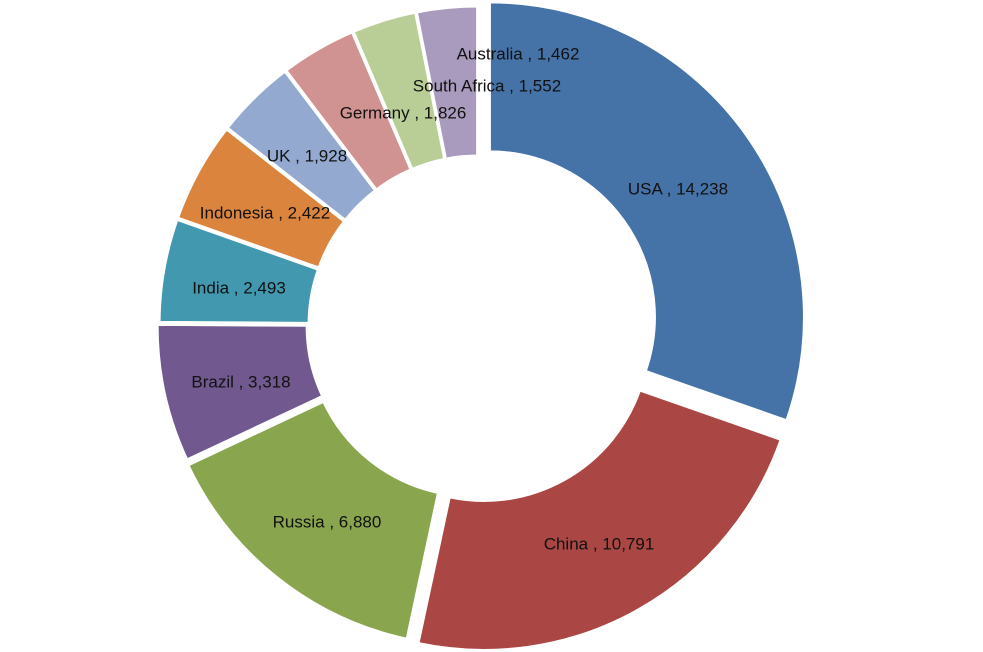 The width and height of the screenshot is (983, 652). I want to click on slice-australia, so click(447, 82).